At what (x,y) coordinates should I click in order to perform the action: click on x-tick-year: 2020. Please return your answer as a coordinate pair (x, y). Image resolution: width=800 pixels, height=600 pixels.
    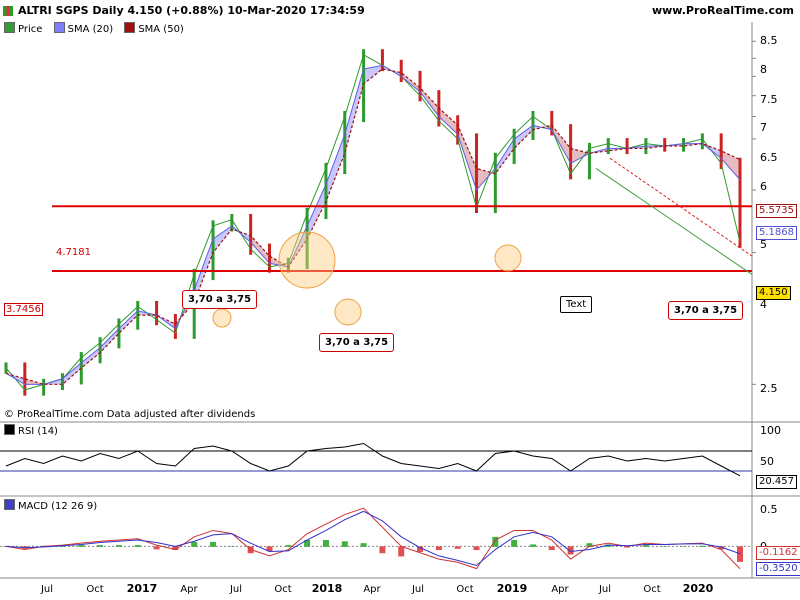
    Looking at the image, I should click on (698, 588).